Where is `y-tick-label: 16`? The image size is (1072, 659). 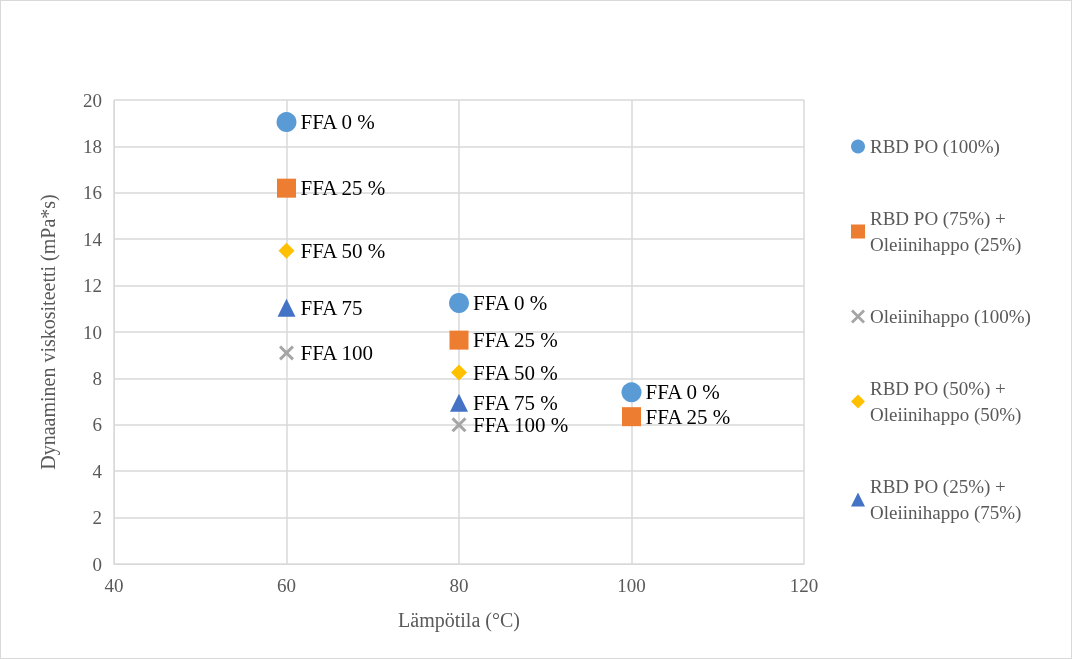 y-tick-label: 16 is located at coordinates (92, 193).